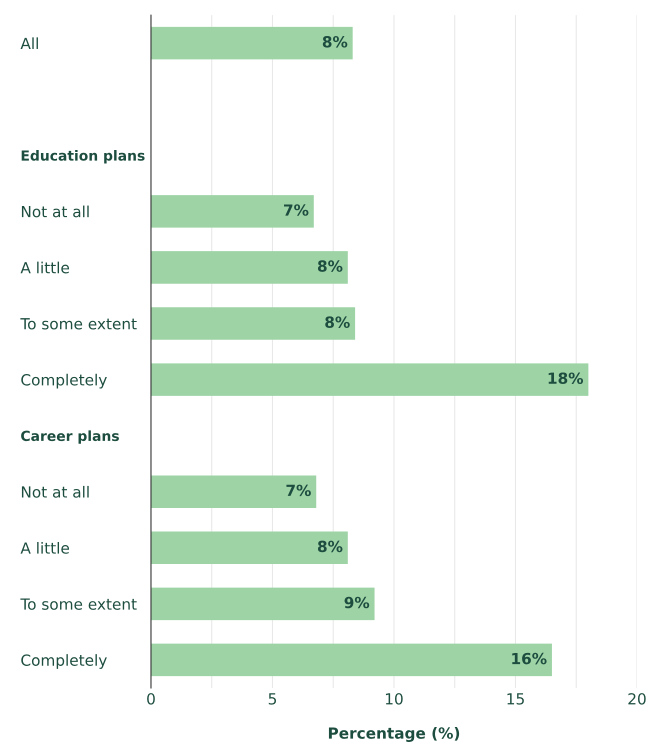 Image resolution: width=648 pixels, height=756 pixels. What do you see at coordinates (83, 157) in the screenshot?
I see `y-tick-label: Education plans` at bounding box center [83, 157].